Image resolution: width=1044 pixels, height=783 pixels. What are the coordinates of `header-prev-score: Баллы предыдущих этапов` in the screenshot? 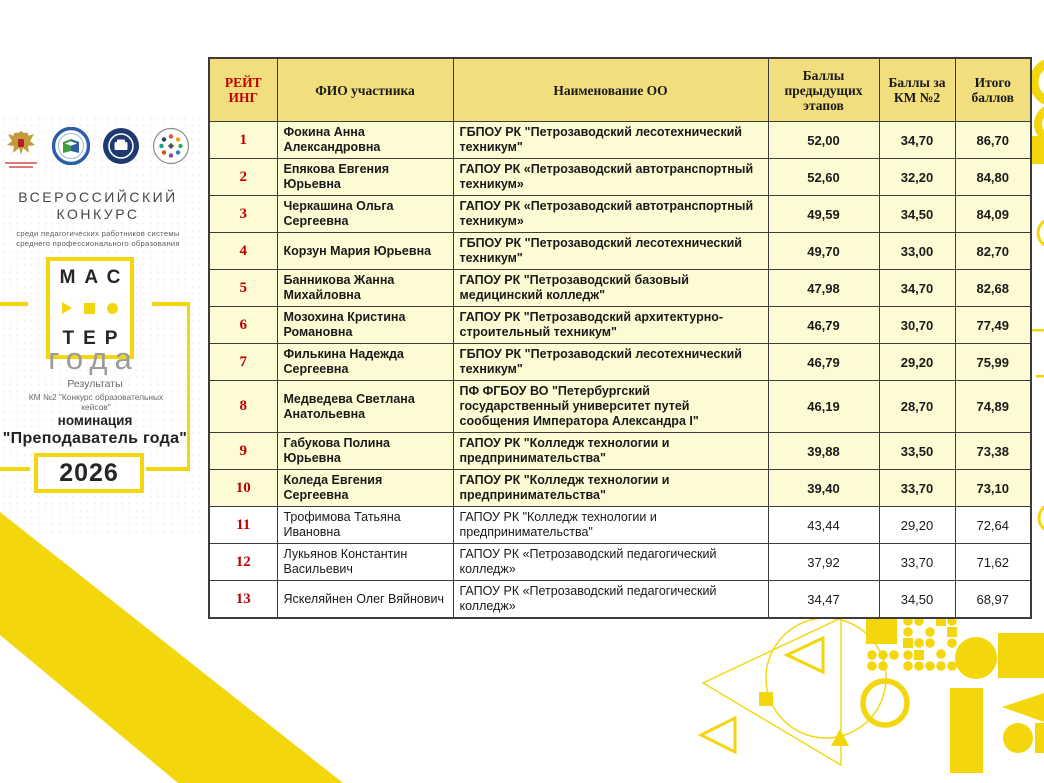 It's located at (823, 89).